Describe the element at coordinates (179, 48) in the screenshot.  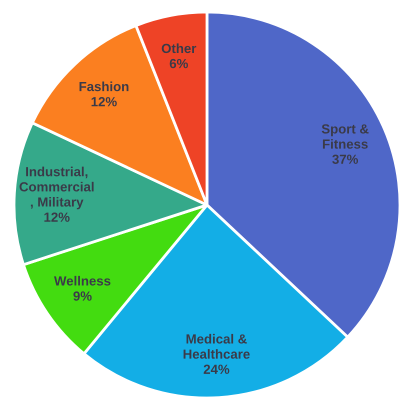
I see `slice-label: Other` at that location.